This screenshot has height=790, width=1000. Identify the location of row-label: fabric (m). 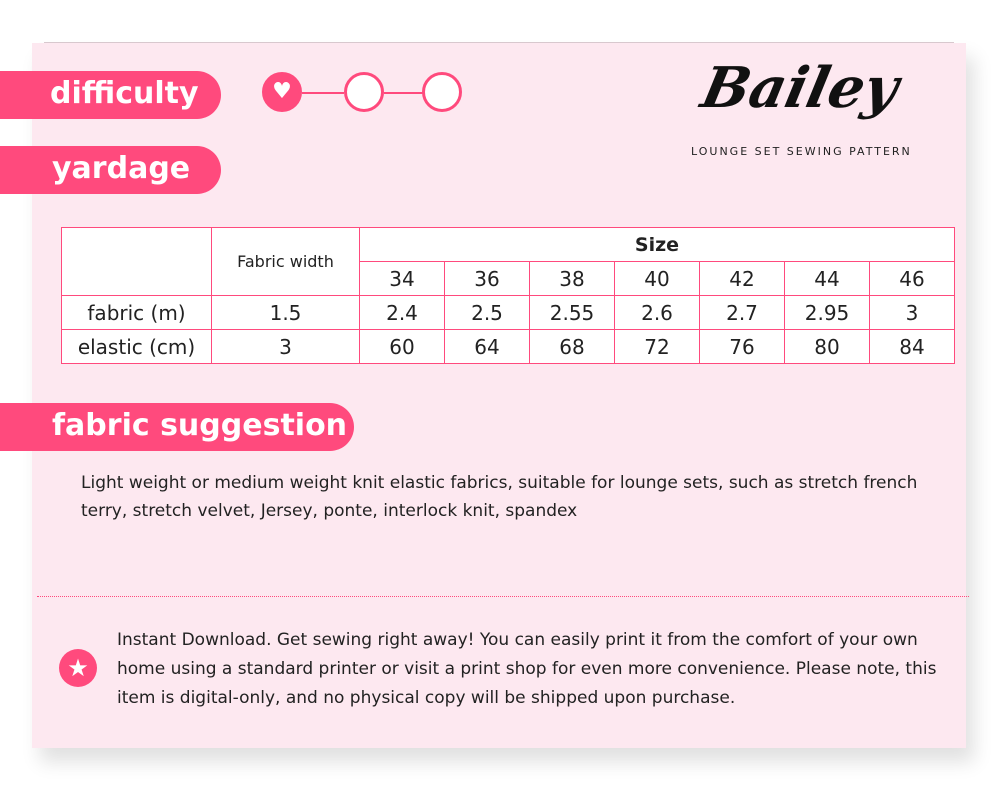
(136, 312).